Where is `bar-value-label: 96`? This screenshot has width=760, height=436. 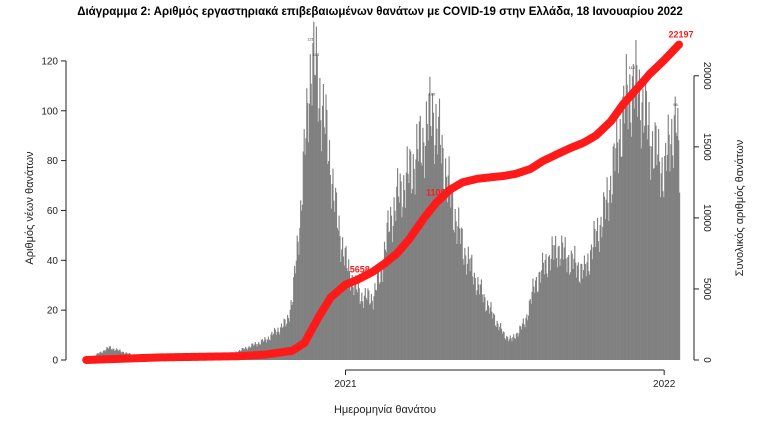 bar-value-label: 96 is located at coordinates (675, 104).